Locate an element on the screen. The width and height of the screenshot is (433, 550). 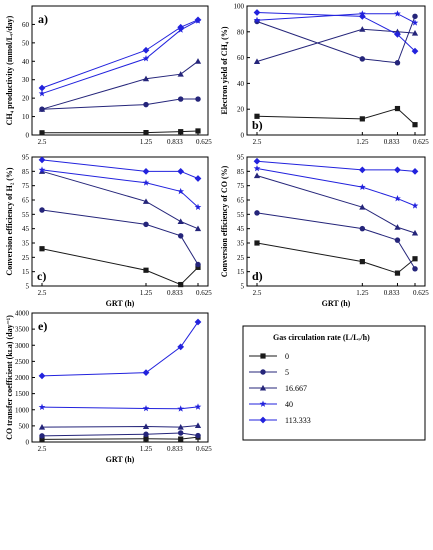
y-tick-label: 45 is located at coordinates (241, 229).